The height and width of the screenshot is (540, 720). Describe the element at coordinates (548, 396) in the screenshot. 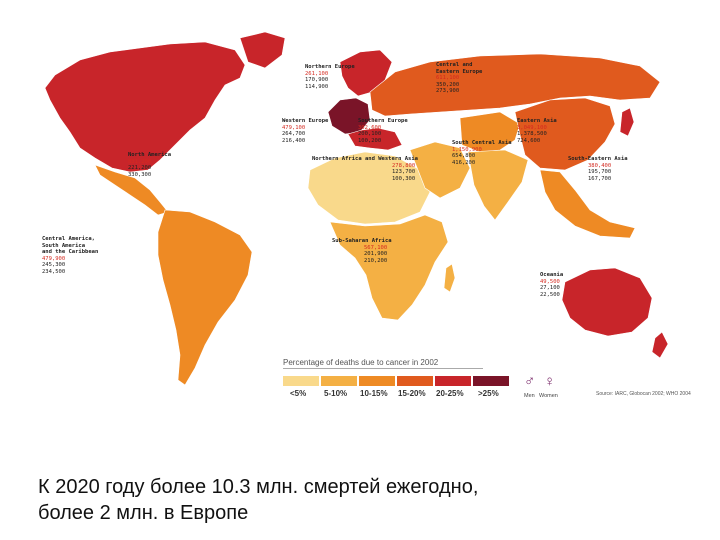

I see `legend-women-label: Women` at that location.